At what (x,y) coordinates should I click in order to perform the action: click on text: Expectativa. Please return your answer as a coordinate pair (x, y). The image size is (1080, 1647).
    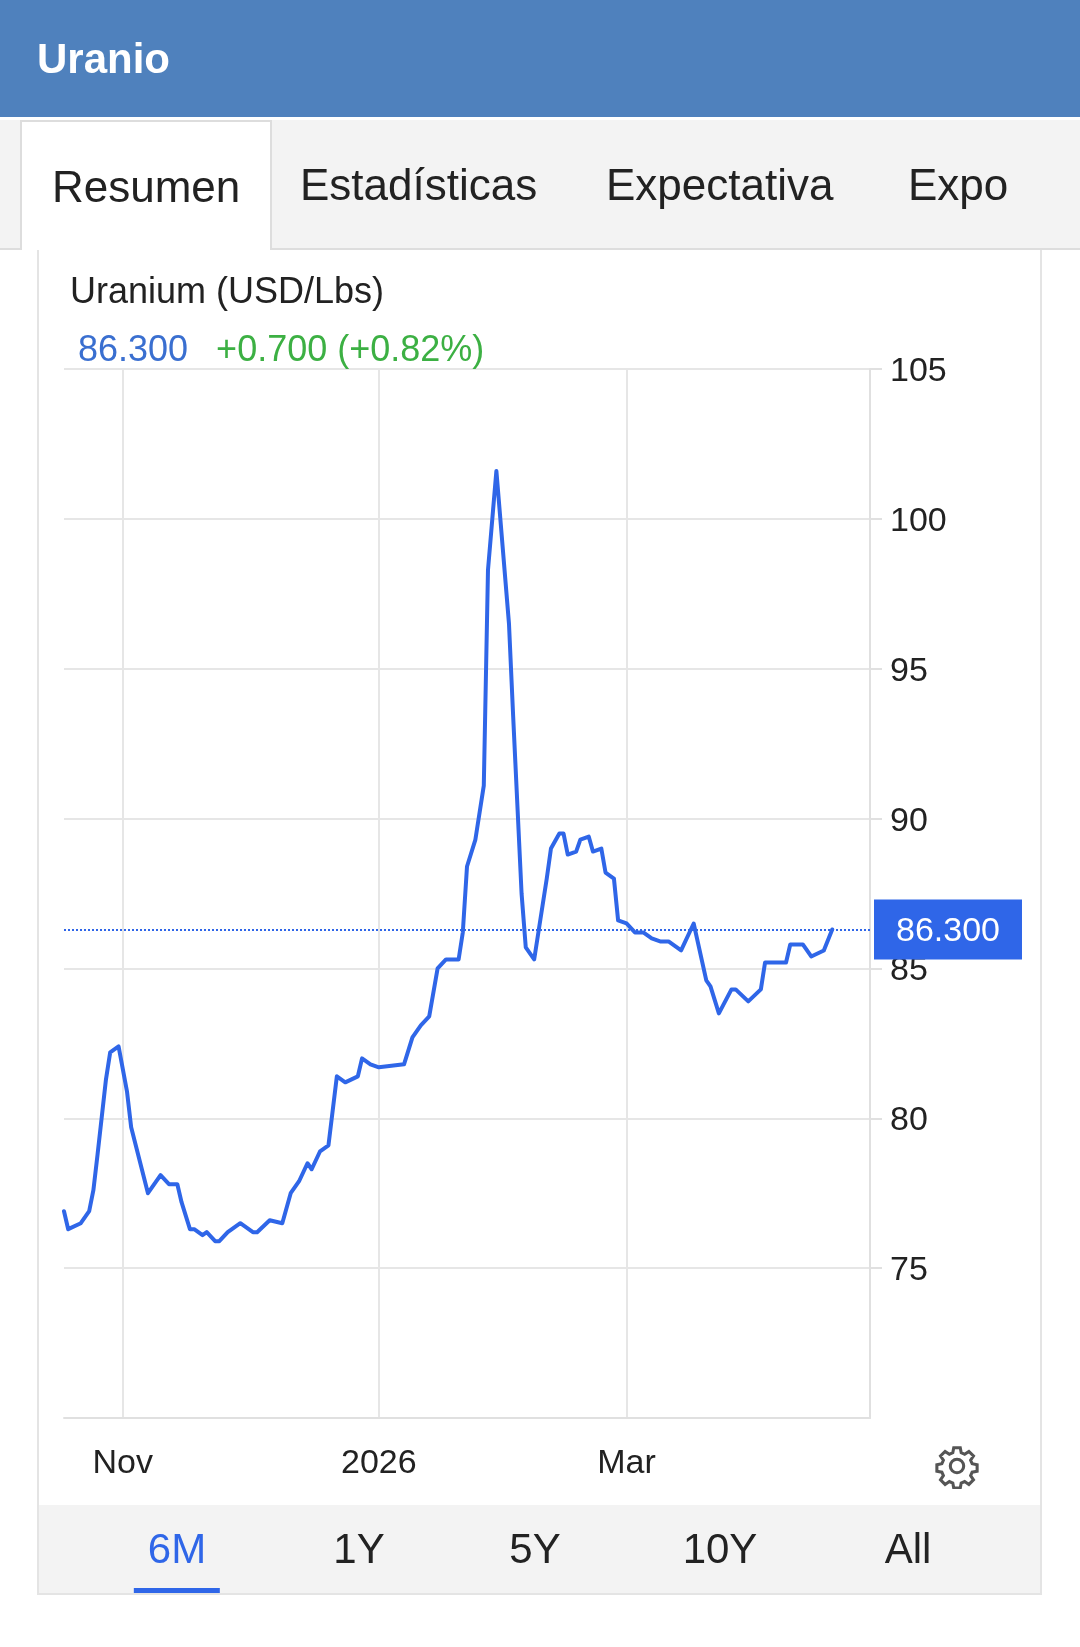
    Looking at the image, I should click on (720, 185).